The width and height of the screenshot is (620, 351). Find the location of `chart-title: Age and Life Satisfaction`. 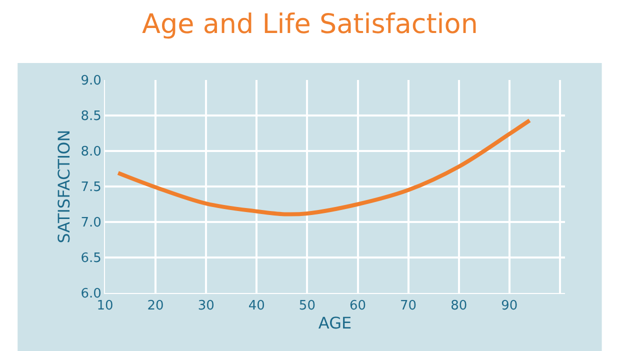

chart-title: Age and Life Satisfaction is located at coordinates (310, 24).